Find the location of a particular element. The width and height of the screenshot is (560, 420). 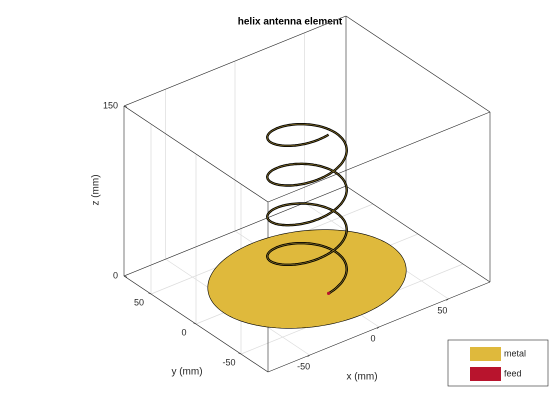

feed-point is located at coordinates (329, 293).